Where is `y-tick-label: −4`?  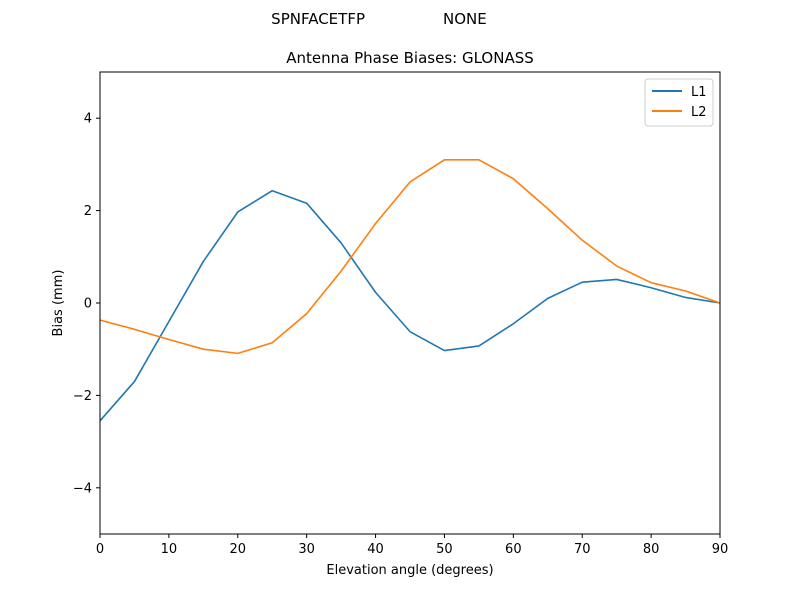 y-tick-label: −4 is located at coordinates (82, 488).